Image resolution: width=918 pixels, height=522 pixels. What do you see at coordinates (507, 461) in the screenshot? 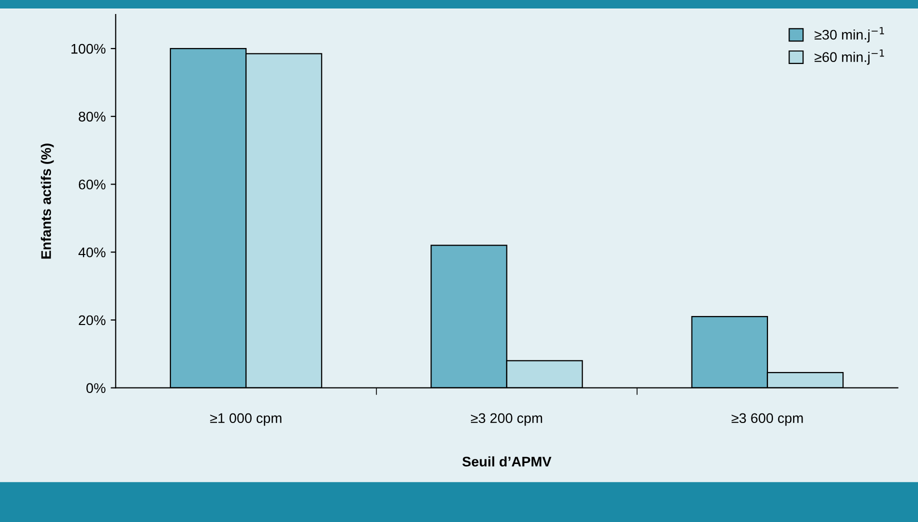
I see `x-axis-title: Seuil d’APMV` at bounding box center [507, 461].